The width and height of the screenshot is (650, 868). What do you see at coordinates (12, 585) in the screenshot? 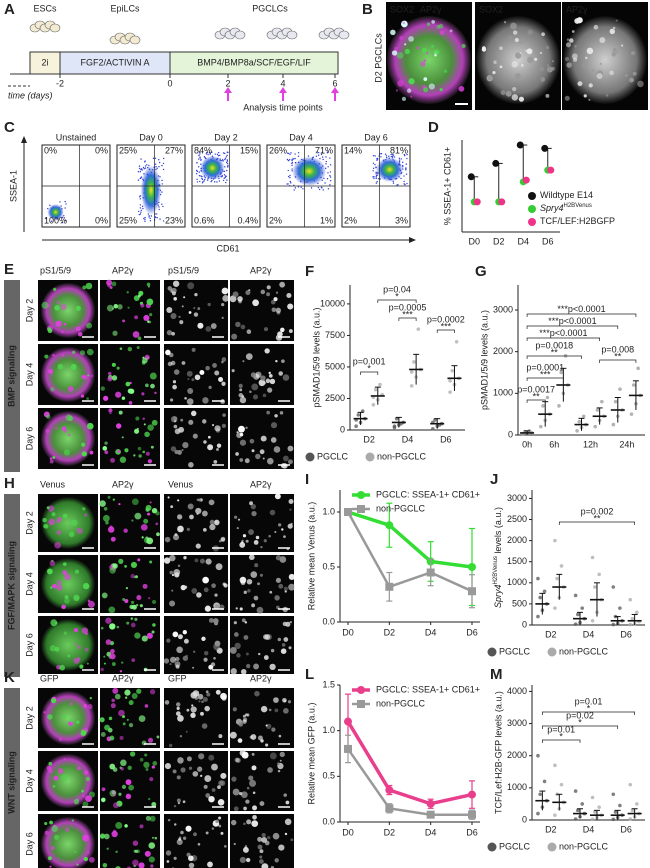
I see `side-band` at bounding box center [12, 585].